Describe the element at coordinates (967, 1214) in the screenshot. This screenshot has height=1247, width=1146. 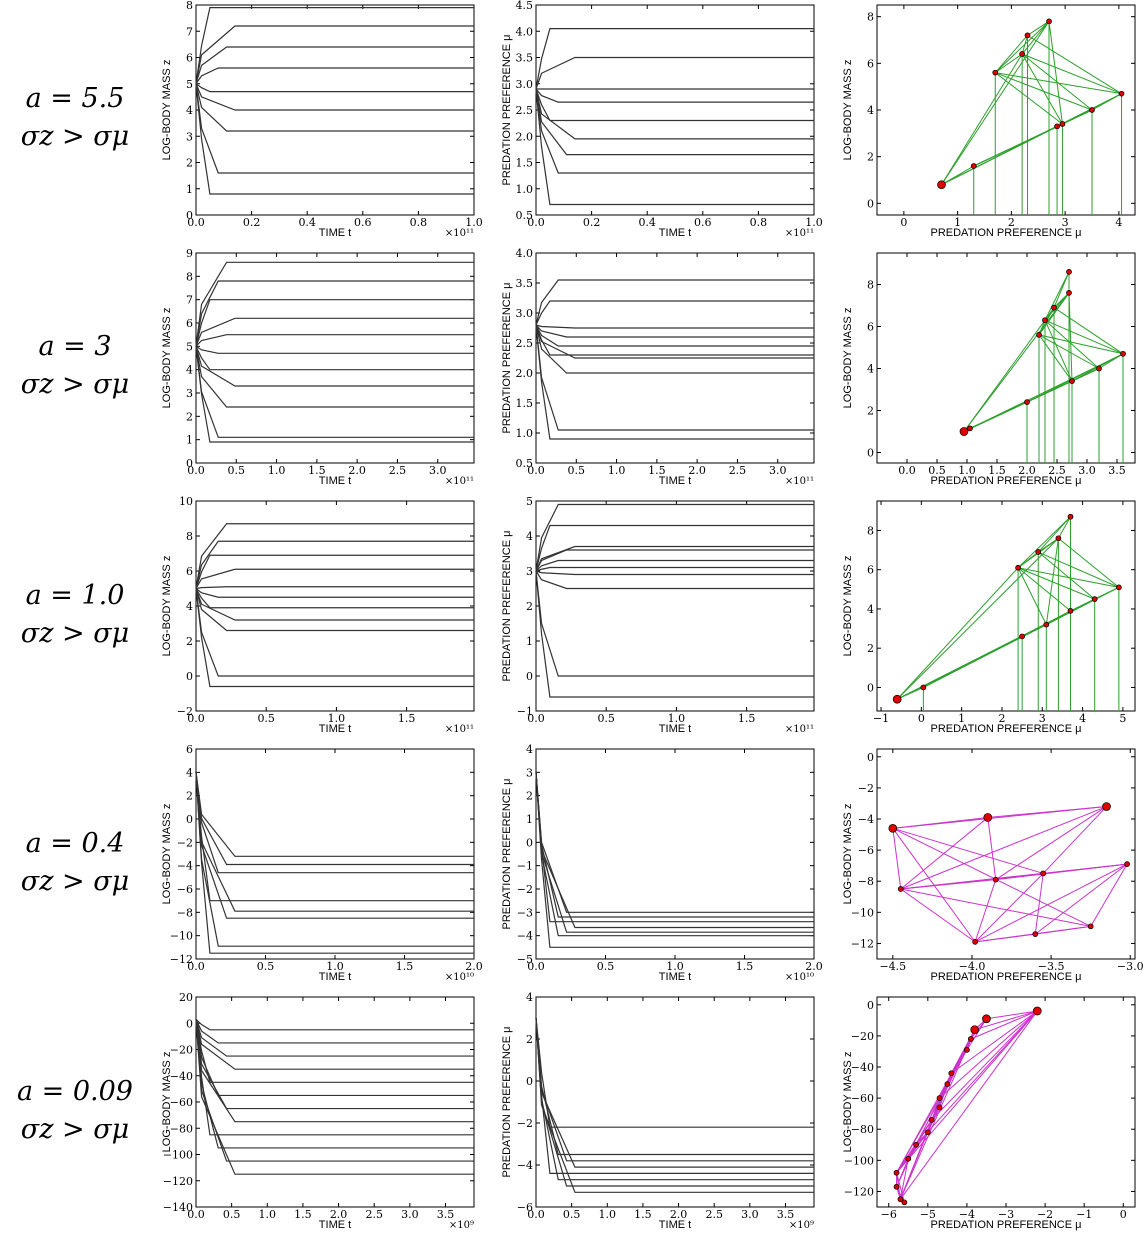
I see `x-tick-label: −4` at that location.